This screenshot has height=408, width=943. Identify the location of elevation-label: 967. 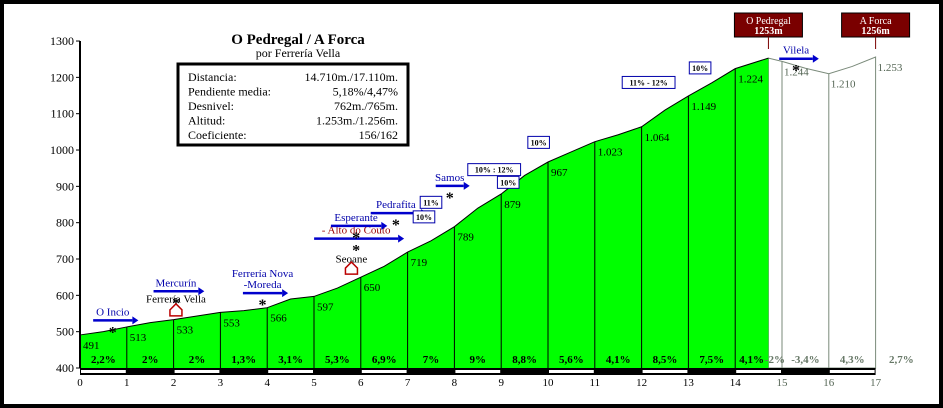
(559, 173).